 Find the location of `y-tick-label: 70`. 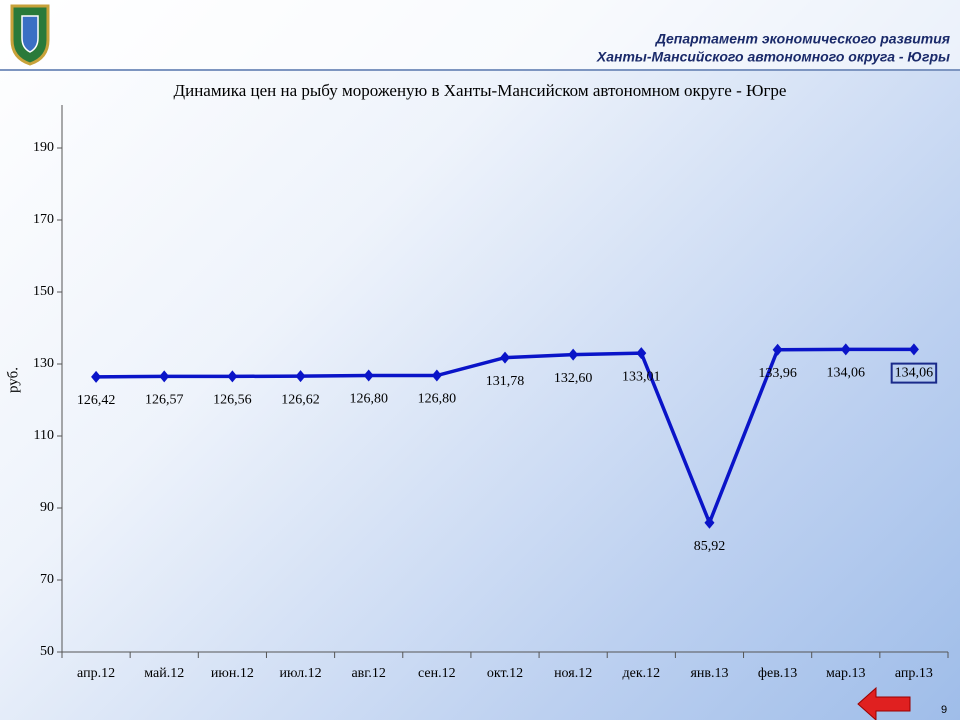

y-tick-label: 70 is located at coordinates (47, 579).